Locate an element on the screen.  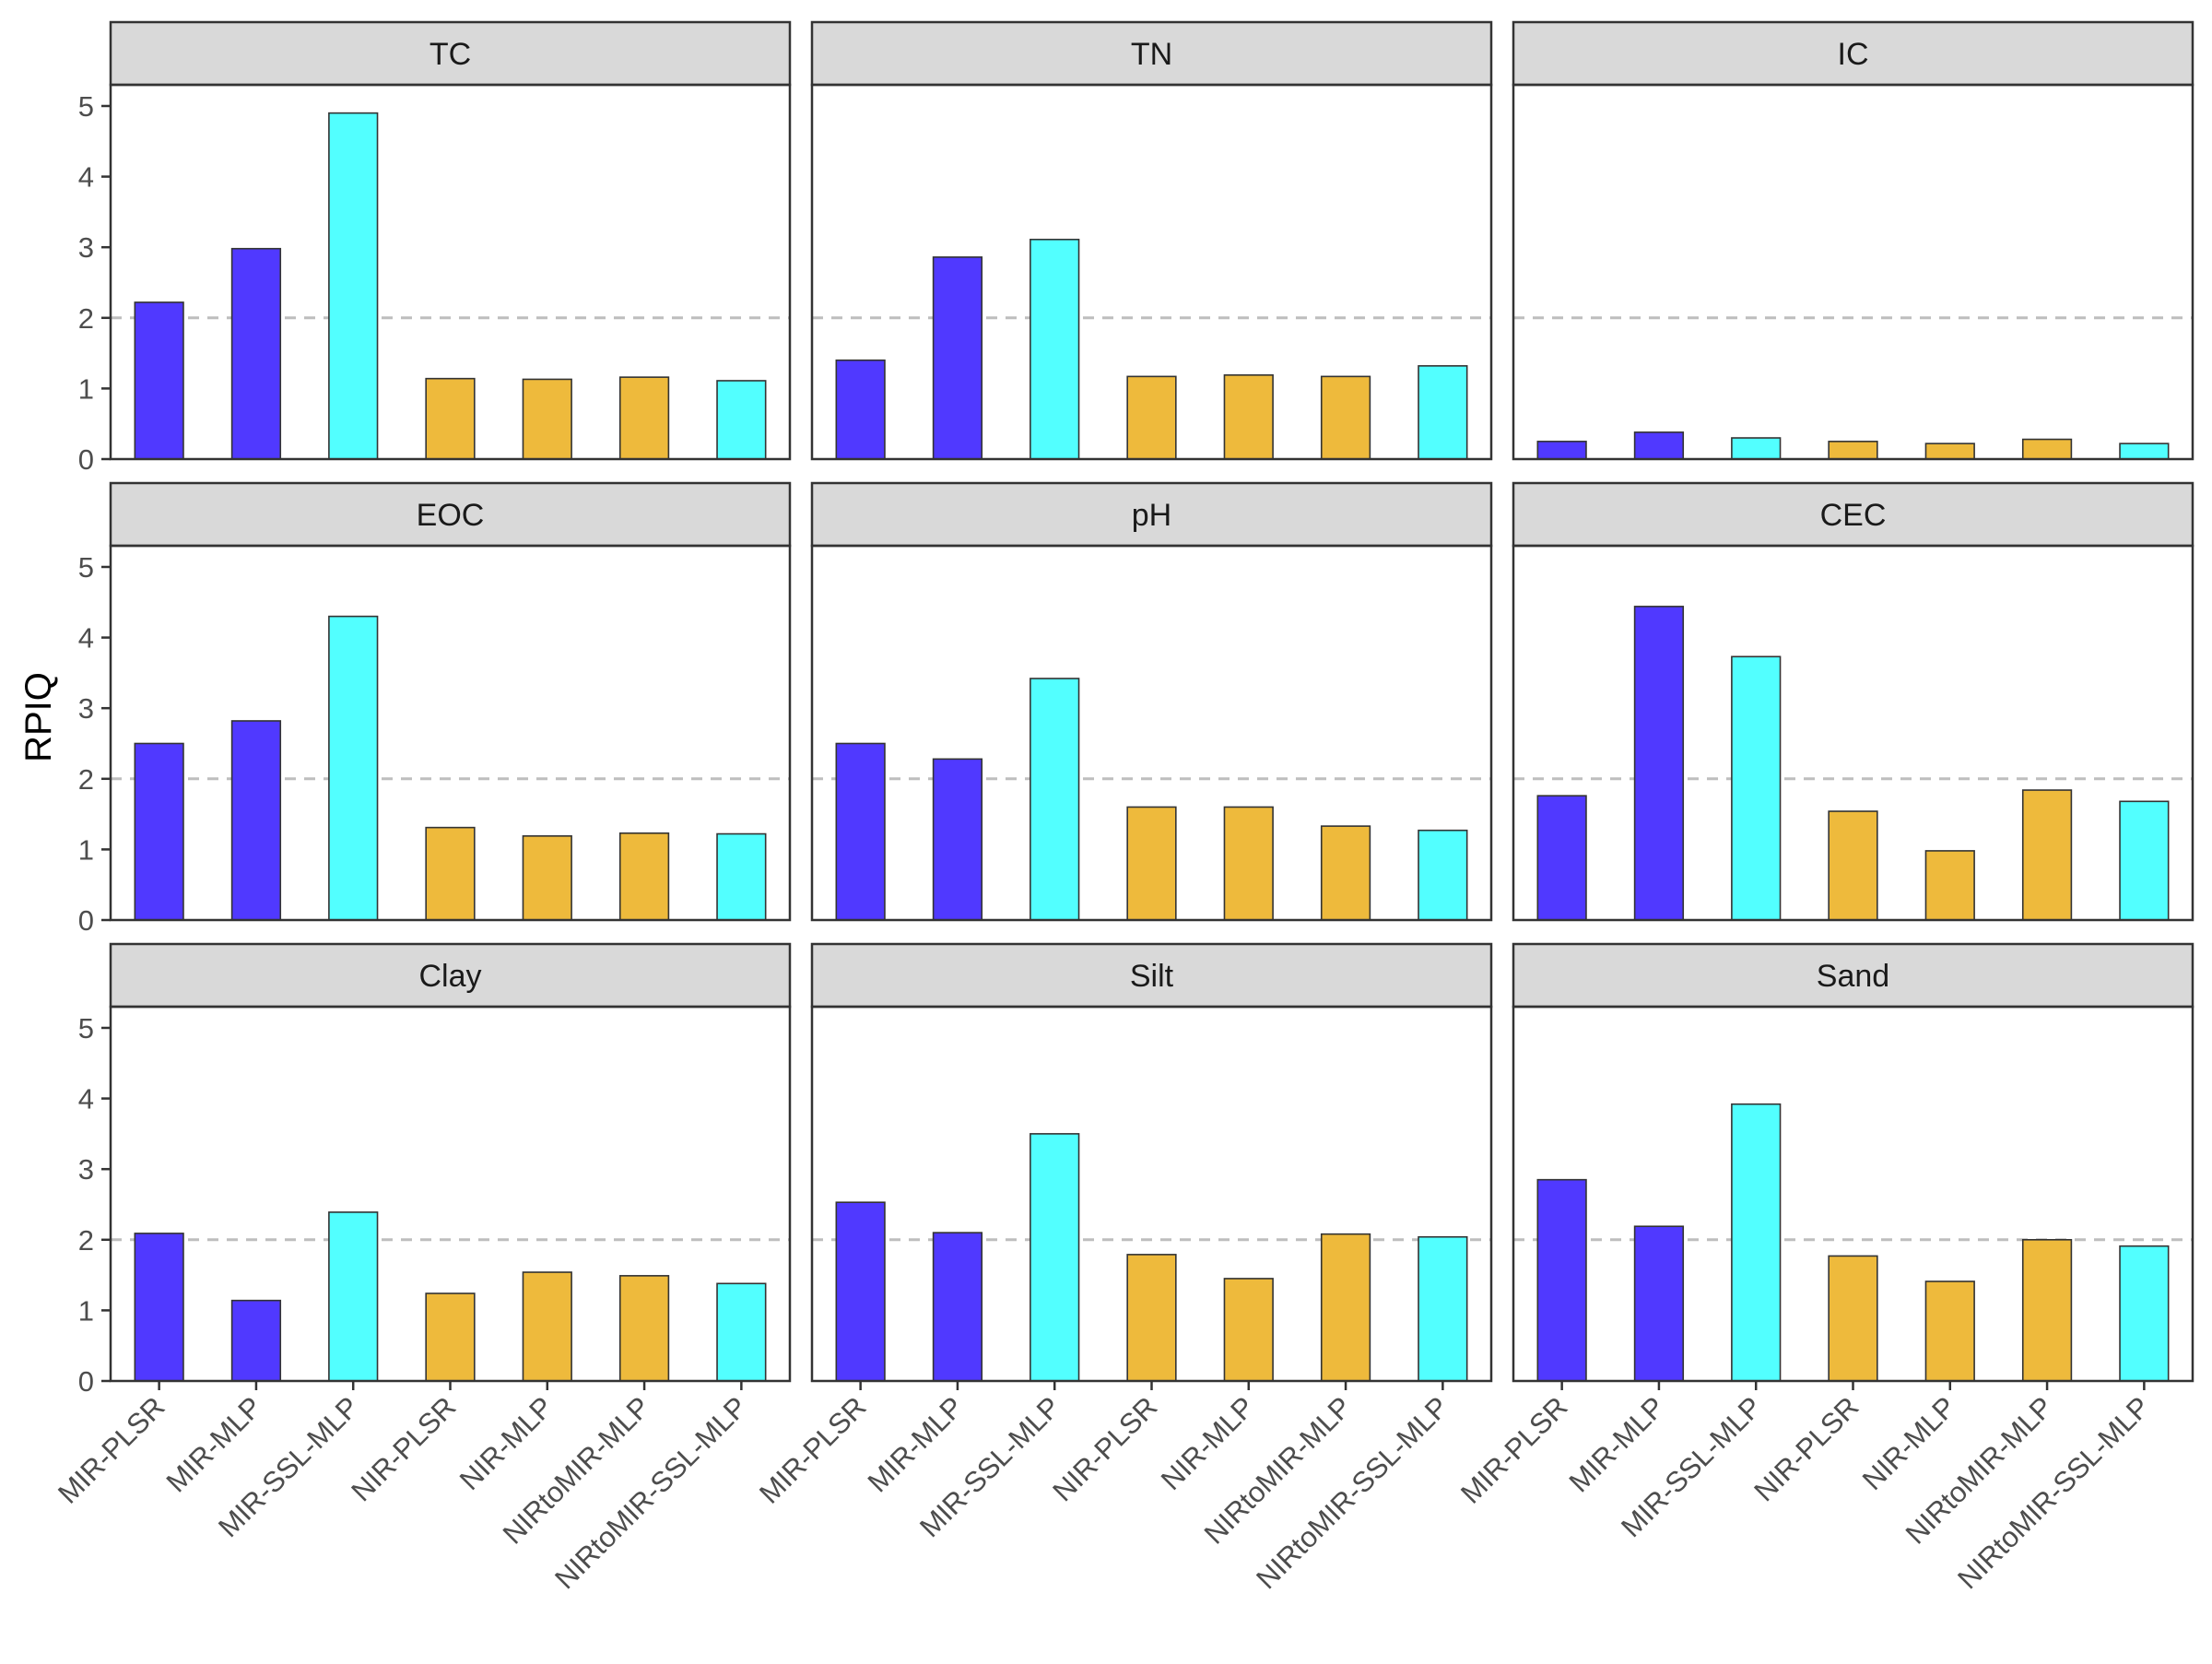
y-axis-title: RPIQ is located at coordinates (38, 717).